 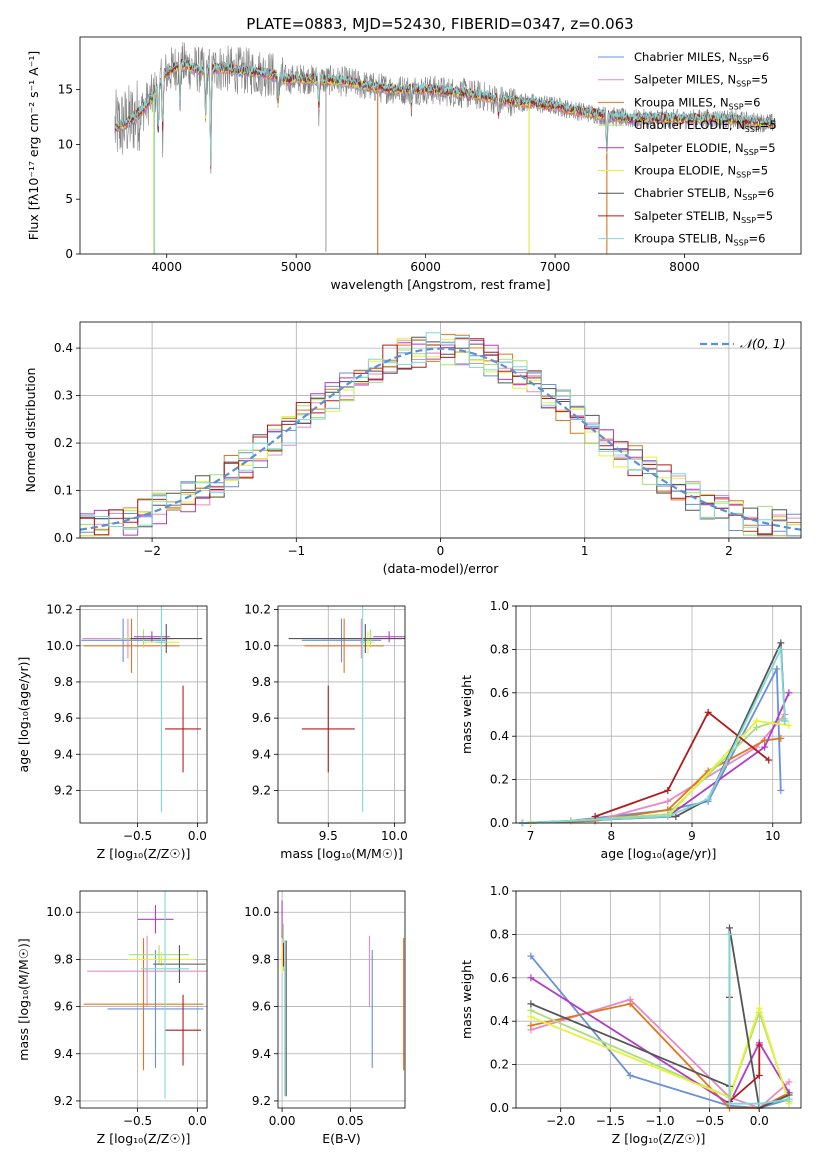 What do you see at coordinates (63, 491) in the screenshot?
I see `y-tick-label: 0.1` at bounding box center [63, 491].